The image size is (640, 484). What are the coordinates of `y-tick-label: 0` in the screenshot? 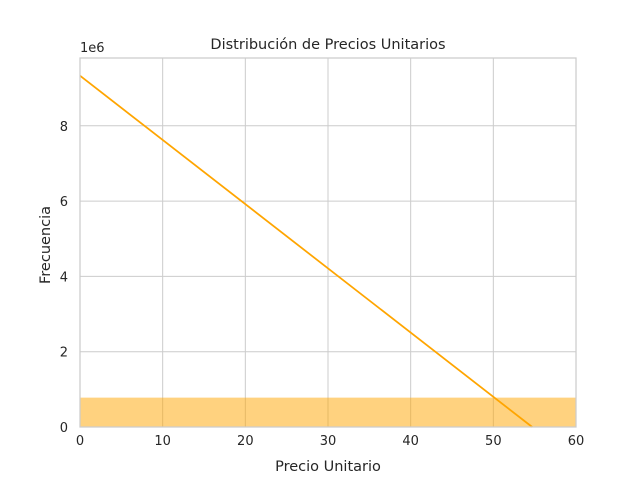 It's located at (64, 428).